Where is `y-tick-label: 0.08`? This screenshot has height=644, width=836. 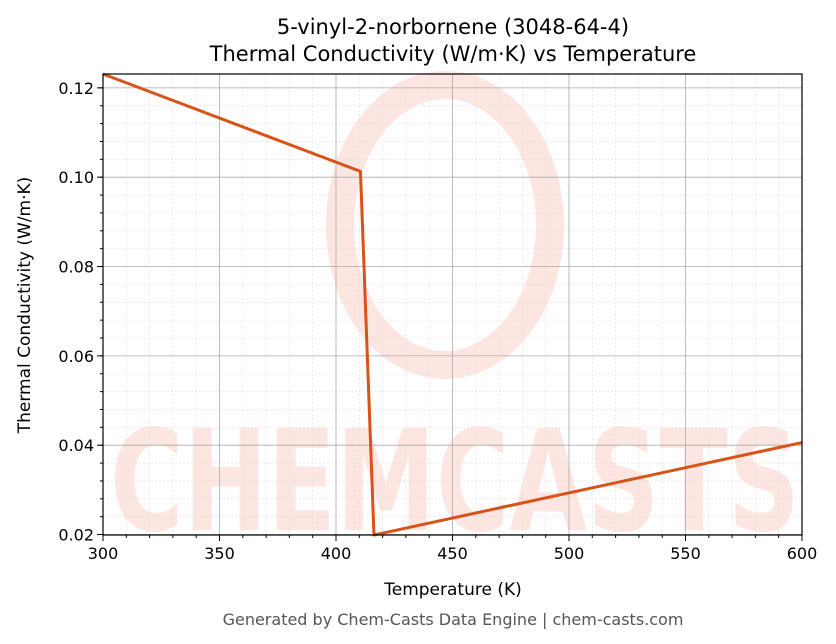
y-tick-label: 0.08 is located at coordinates (76, 267).